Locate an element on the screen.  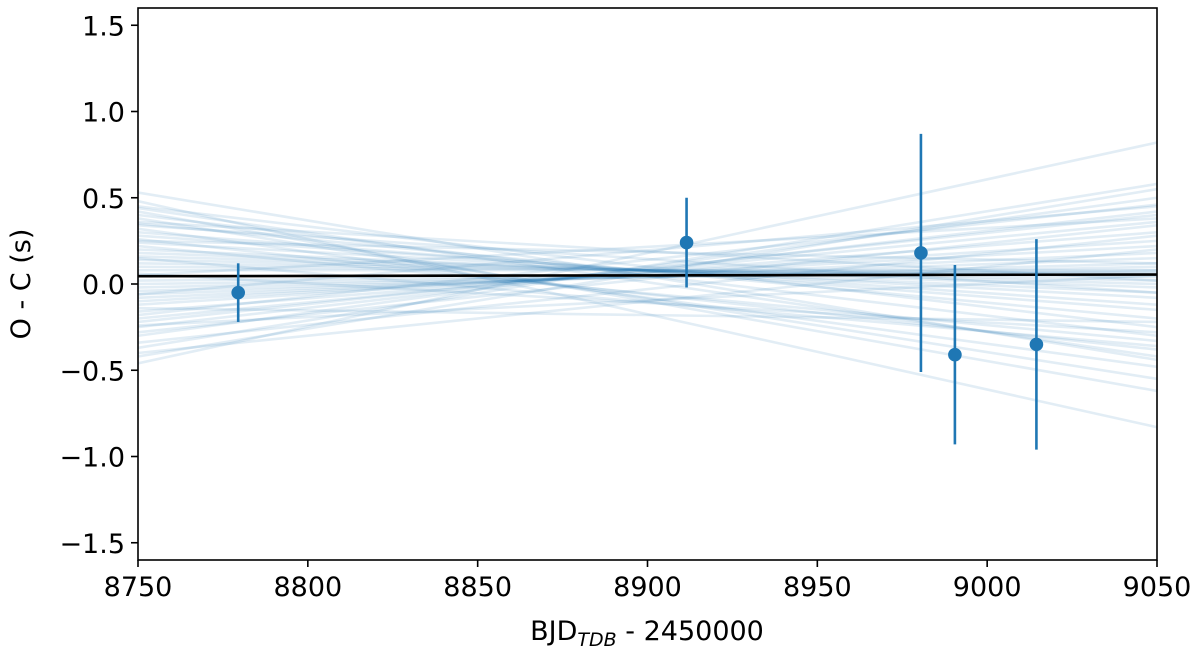
x-tick-label: 8900 is located at coordinates (647, 587).